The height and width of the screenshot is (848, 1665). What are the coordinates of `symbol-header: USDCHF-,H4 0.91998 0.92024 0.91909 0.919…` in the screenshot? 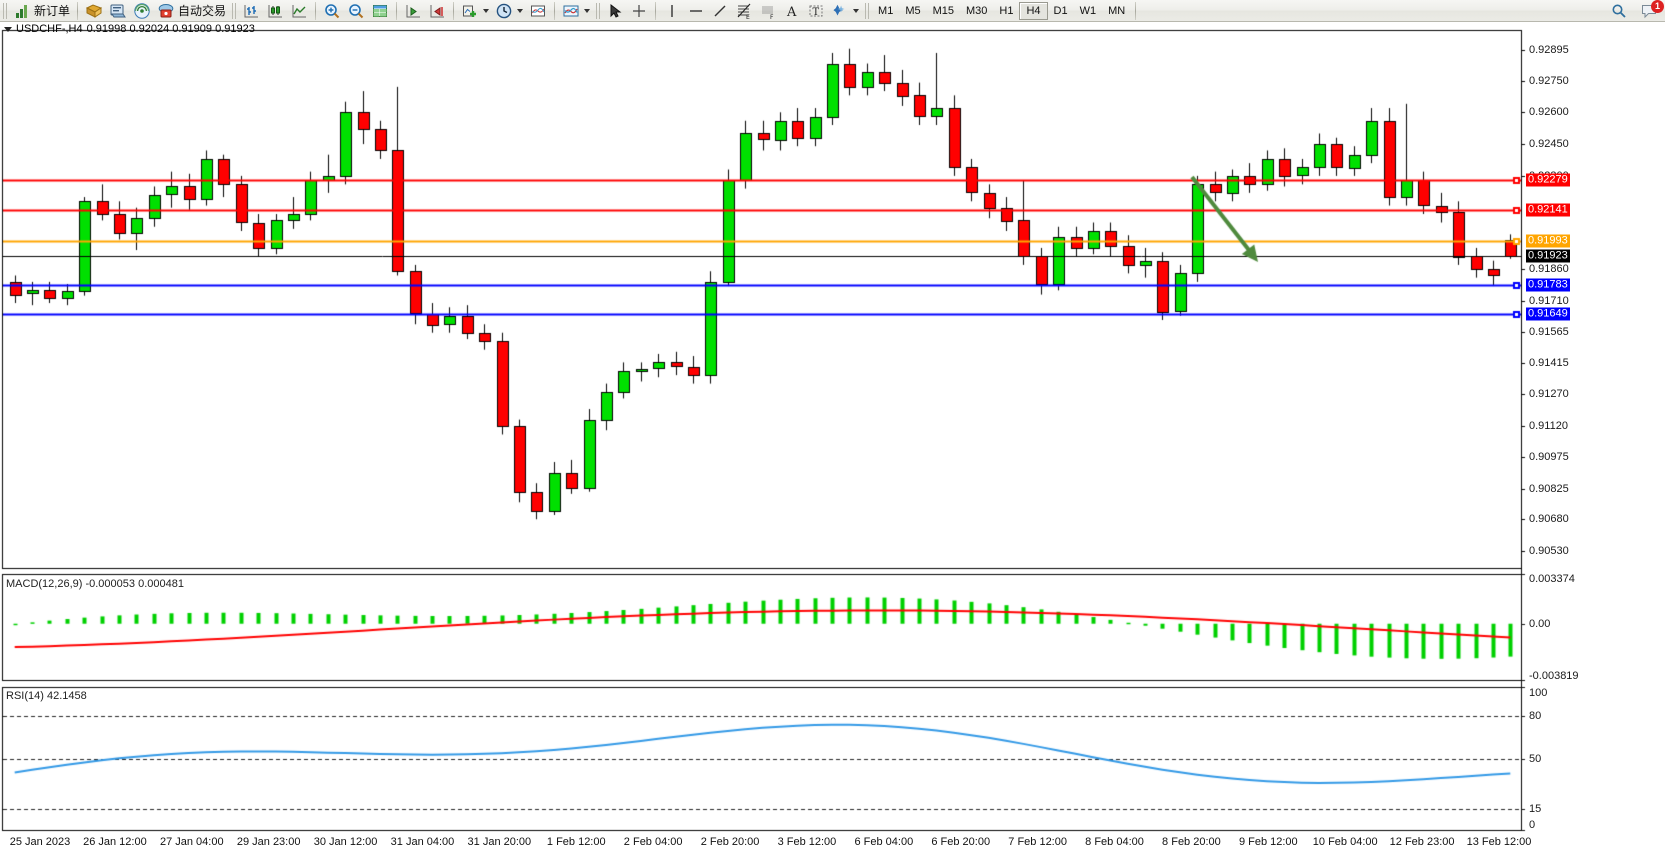 It's located at (129, 29).